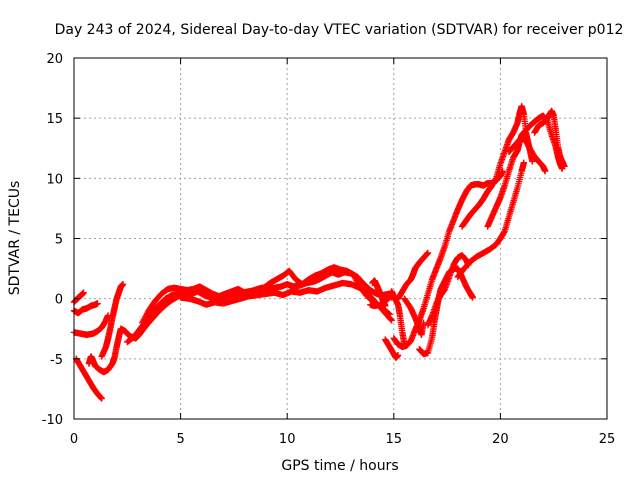  I want to click on x-tick-label: 15, so click(394, 439).